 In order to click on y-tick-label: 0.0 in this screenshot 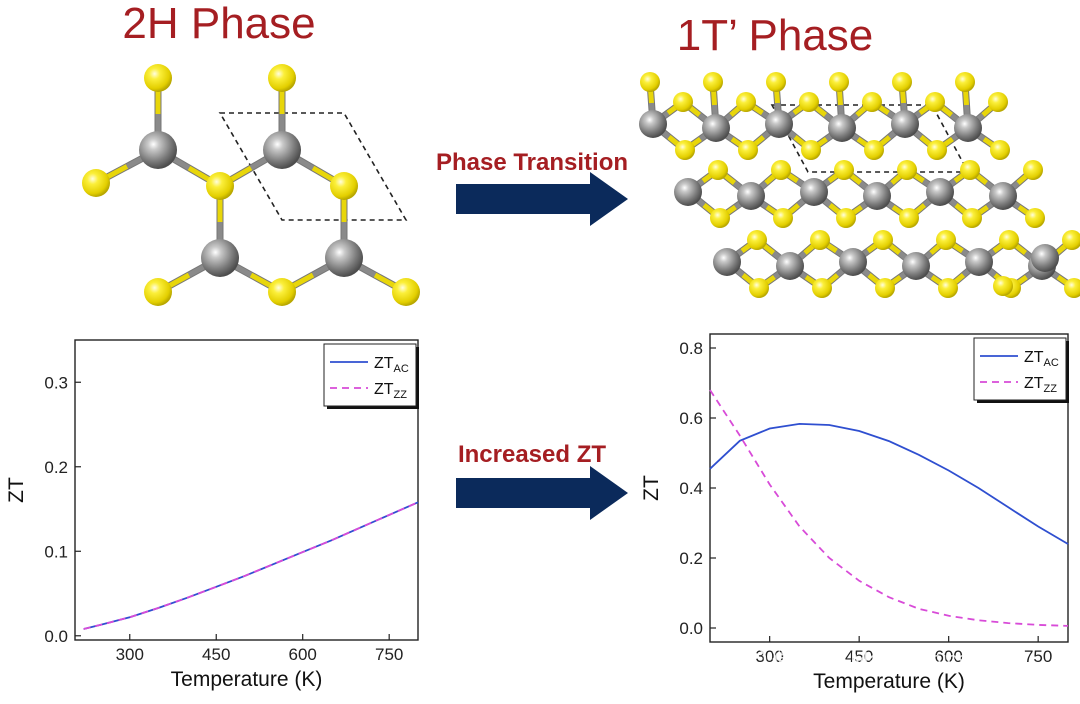, I will do `click(56, 636)`.